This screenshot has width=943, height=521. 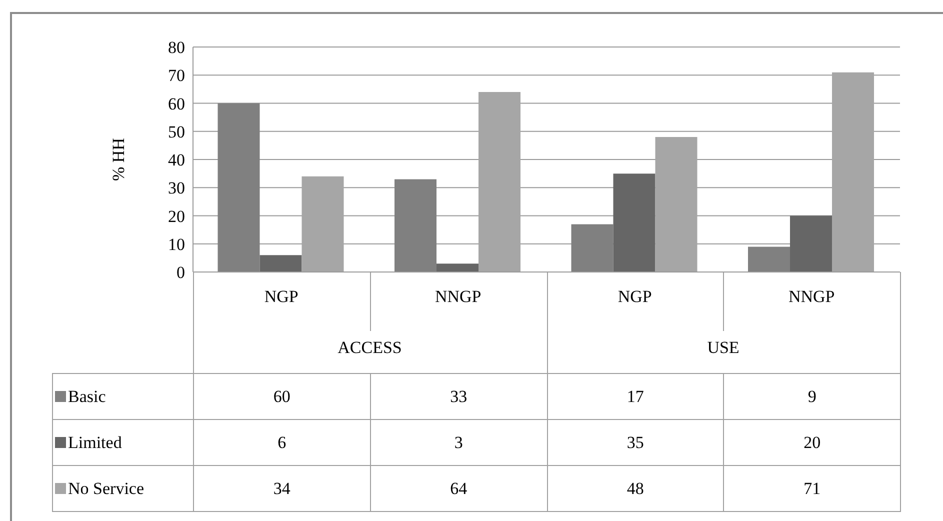 What do you see at coordinates (123, 443) in the screenshot?
I see `legend-label: Limited` at bounding box center [123, 443].